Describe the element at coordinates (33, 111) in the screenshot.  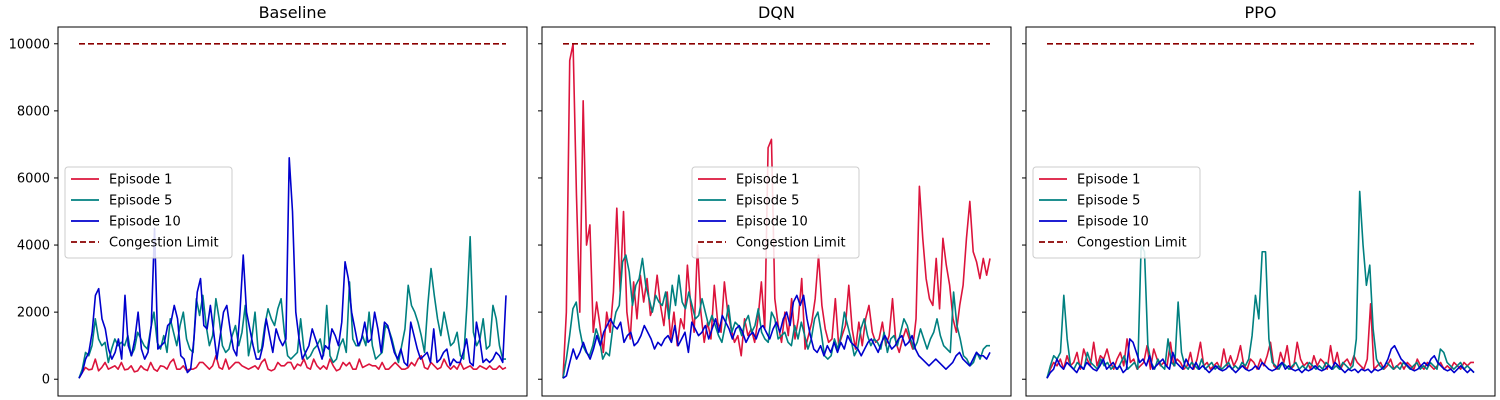
I see `y-tick-label: 8000` at that location.